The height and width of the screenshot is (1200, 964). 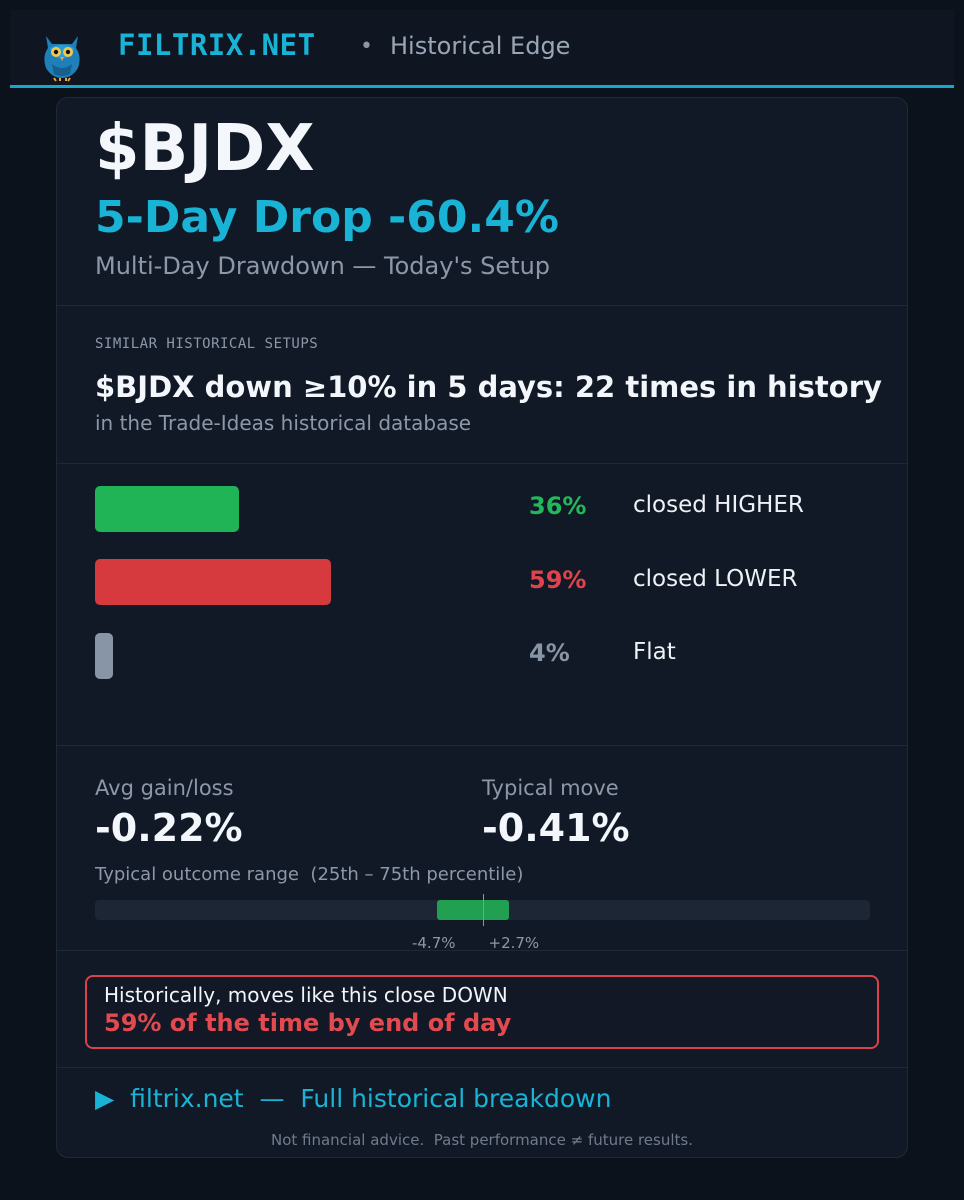 I want to click on outcome-pct-lower: 59%, so click(x=558, y=580).